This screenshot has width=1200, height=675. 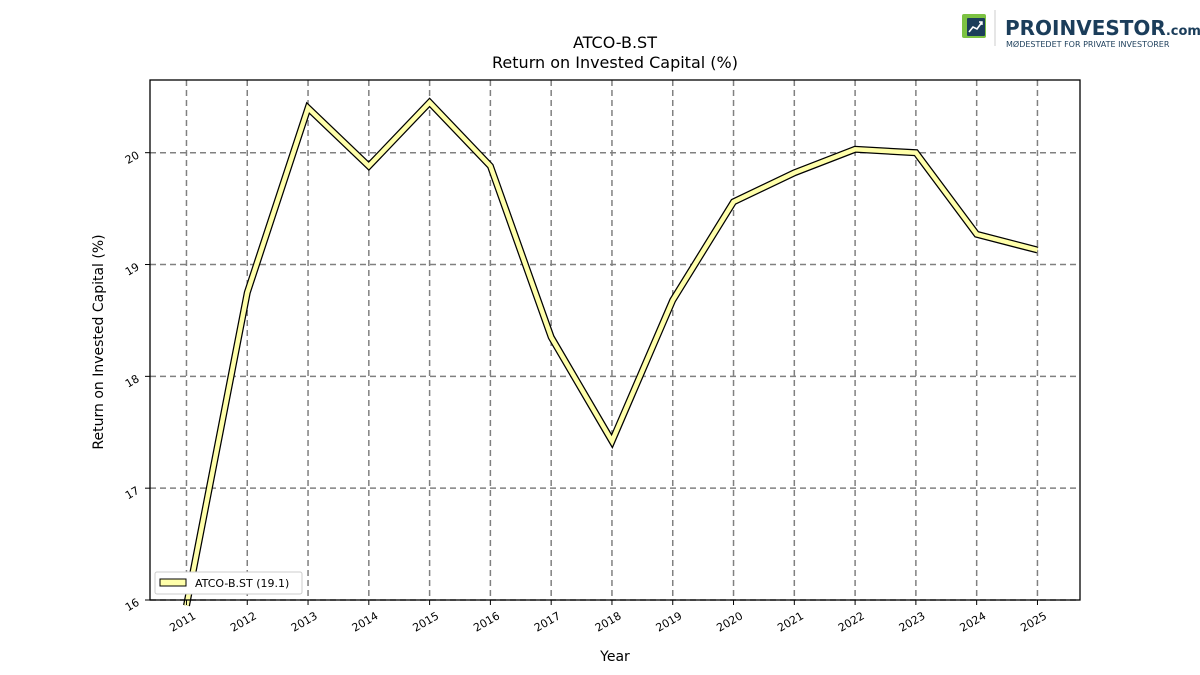 I want to click on x-tick-label: 2017, so click(x=547, y=621).